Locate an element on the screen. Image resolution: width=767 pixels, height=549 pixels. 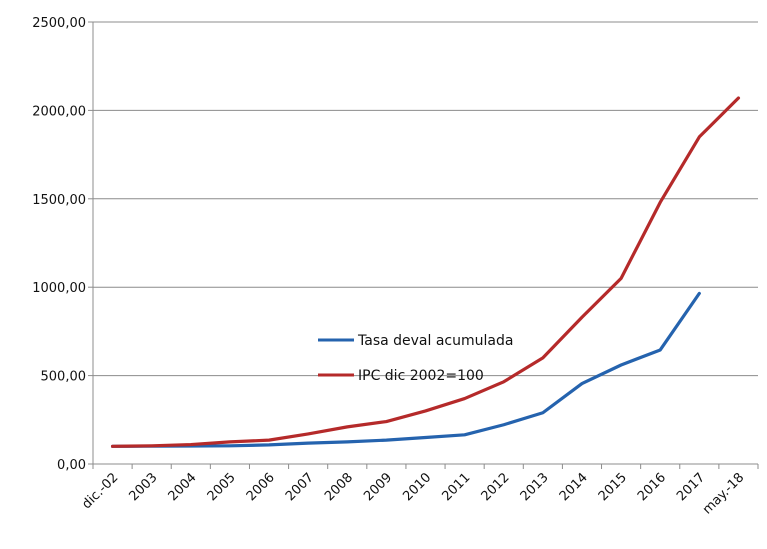
legend-label-ipc: IPC dic 2002=100 is located at coordinates (421, 376).